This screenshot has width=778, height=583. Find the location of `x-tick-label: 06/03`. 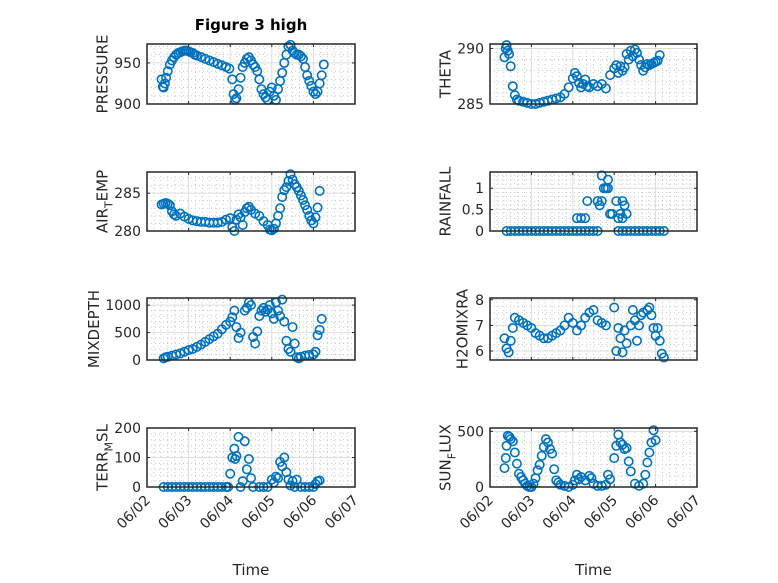

x-tick-label: 06/03 is located at coordinates (176, 513).